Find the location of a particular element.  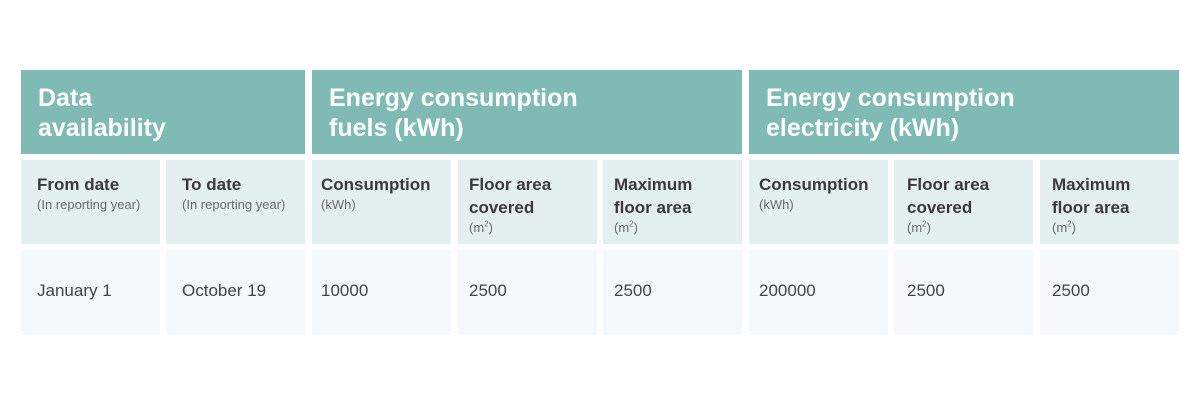

group-header-line2: electricity (kWh) is located at coordinates (863, 128).